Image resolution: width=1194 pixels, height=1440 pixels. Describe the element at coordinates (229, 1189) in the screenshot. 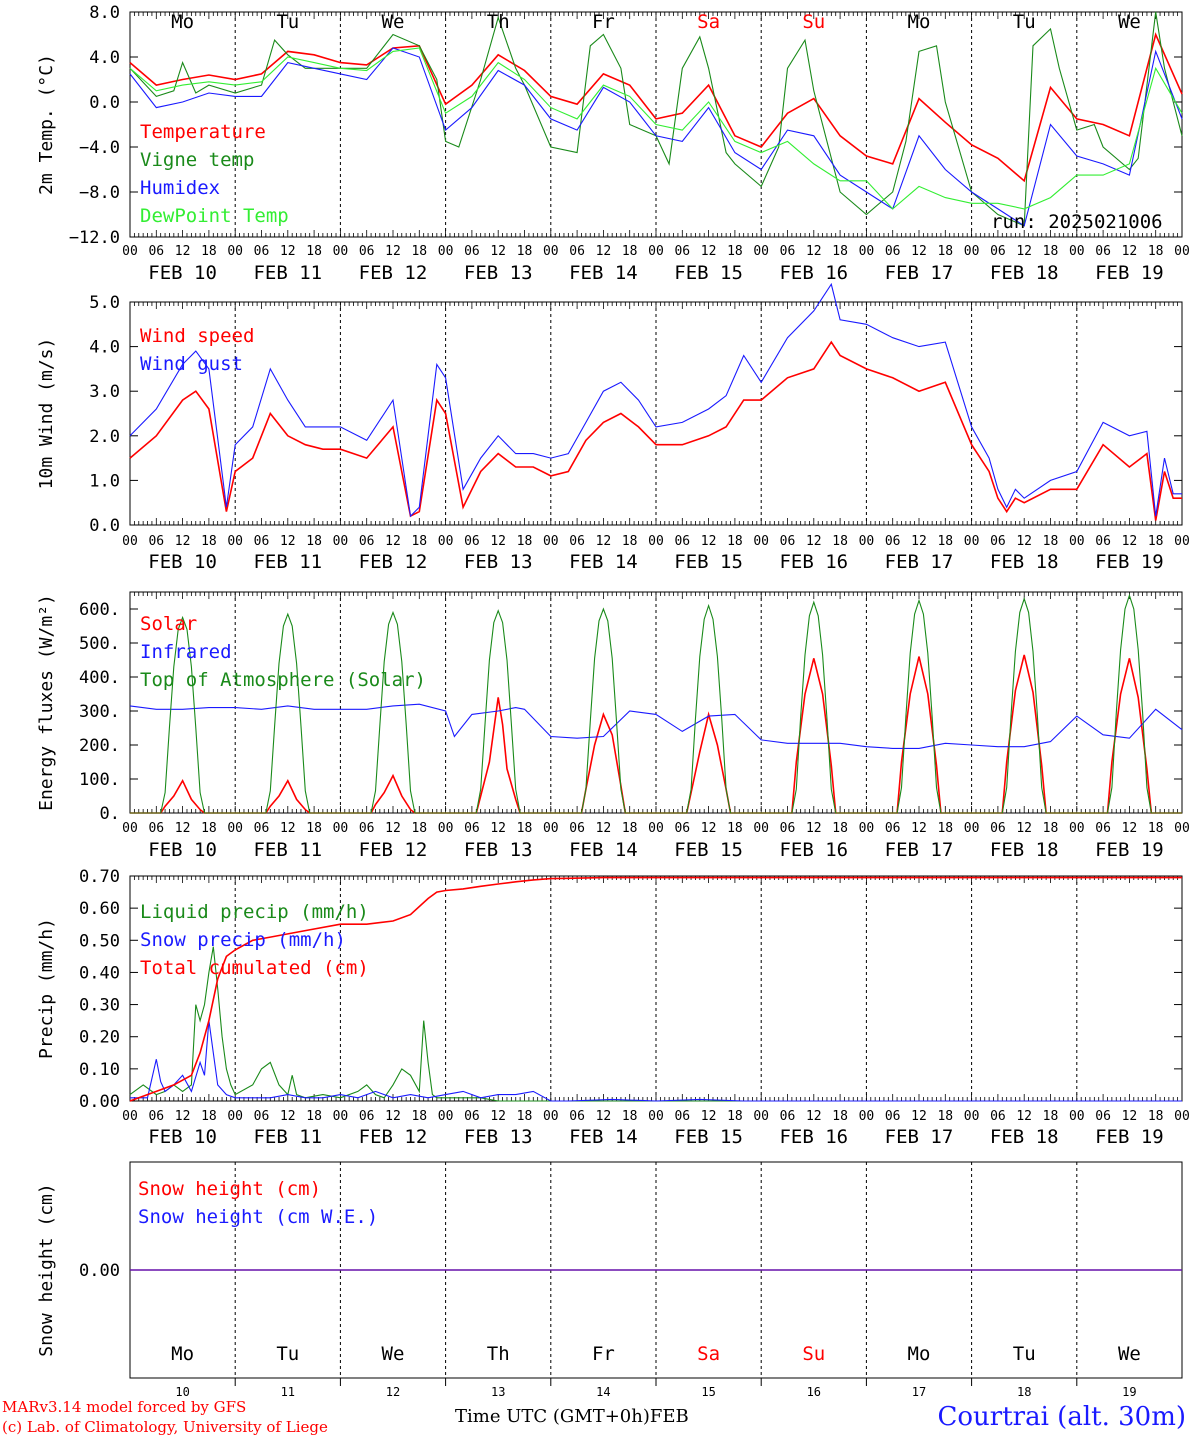

I see `legend-entry: Snow height (cm)` at that location.